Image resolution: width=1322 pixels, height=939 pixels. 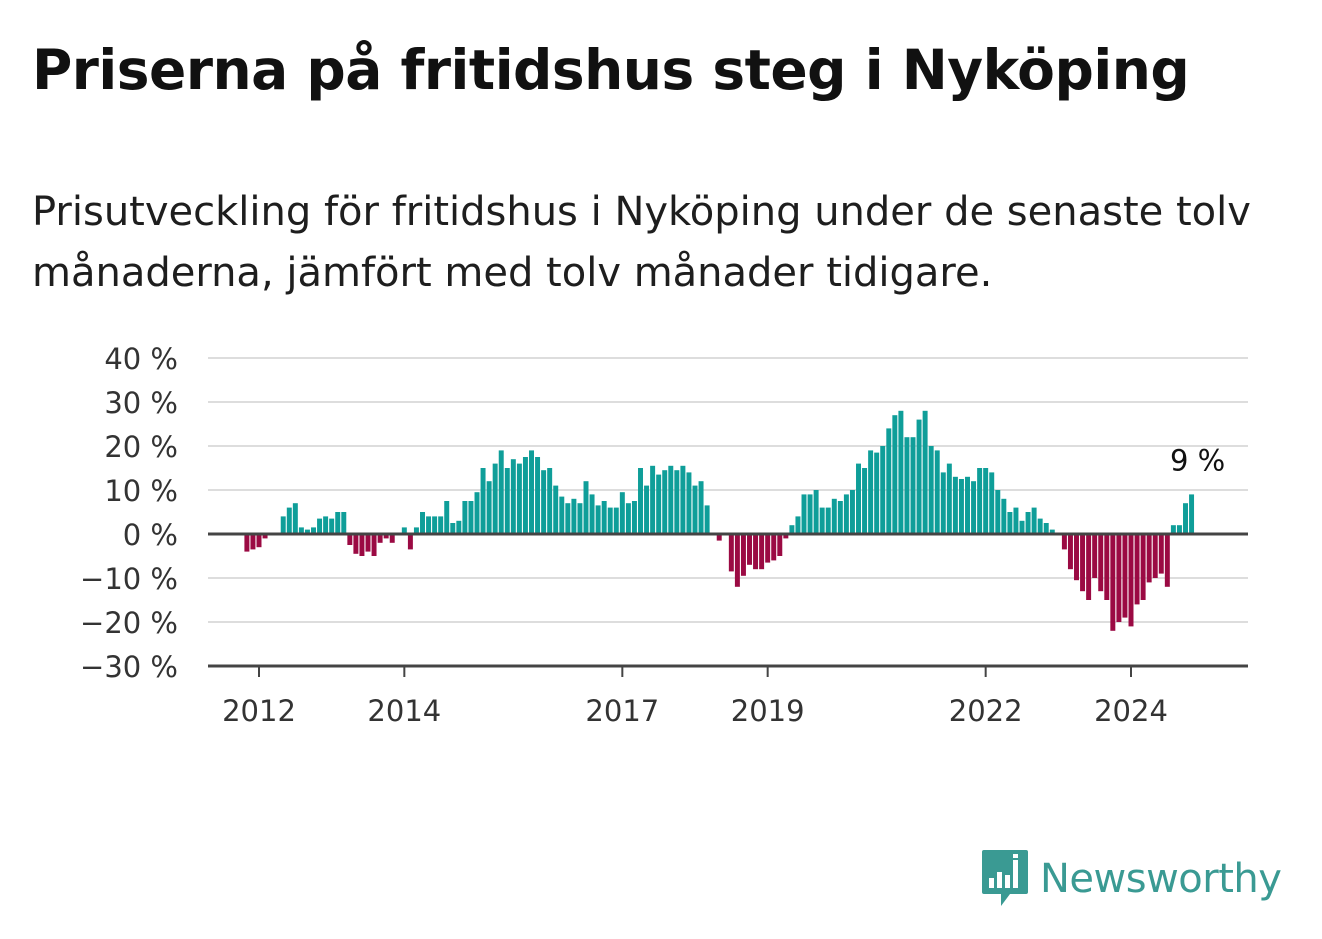 What do you see at coordinates (611, 70) in the screenshot?
I see `chart-title: Priserna på fritidshus steg i Nyköping` at bounding box center [611, 70].